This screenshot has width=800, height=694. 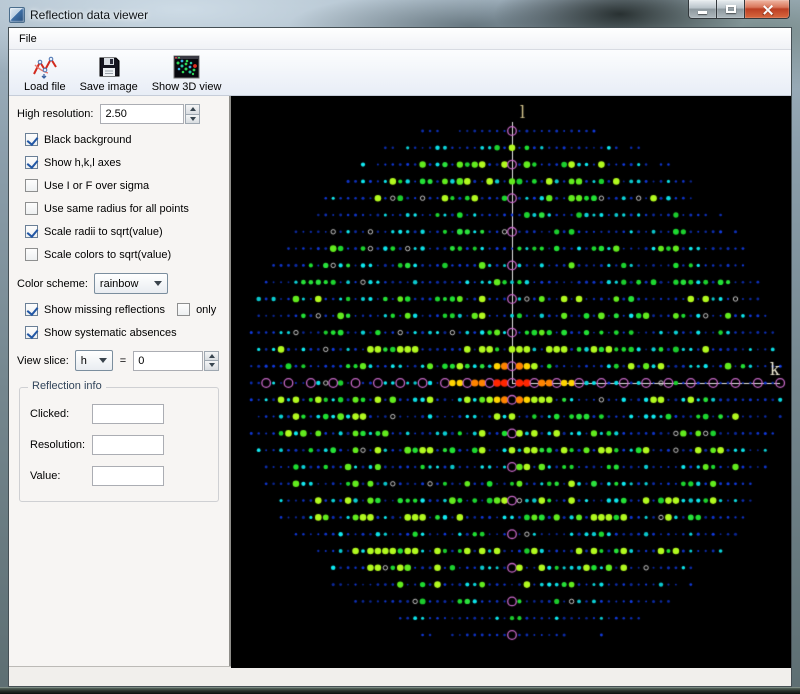 What do you see at coordinates (128, 476) in the screenshot?
I see `value-input` at bounding box center [128, 476].